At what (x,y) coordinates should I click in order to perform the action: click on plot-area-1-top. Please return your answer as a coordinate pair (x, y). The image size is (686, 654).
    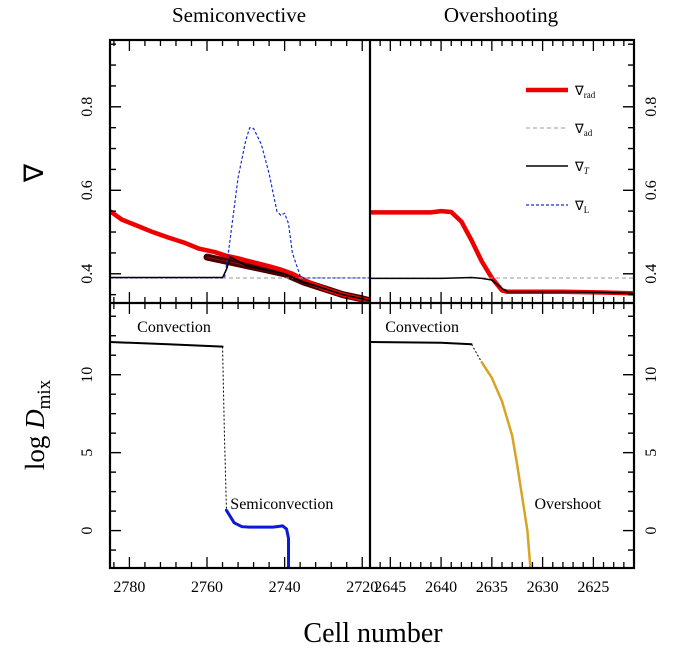
    Looking at the image, I should click on (502, 252).